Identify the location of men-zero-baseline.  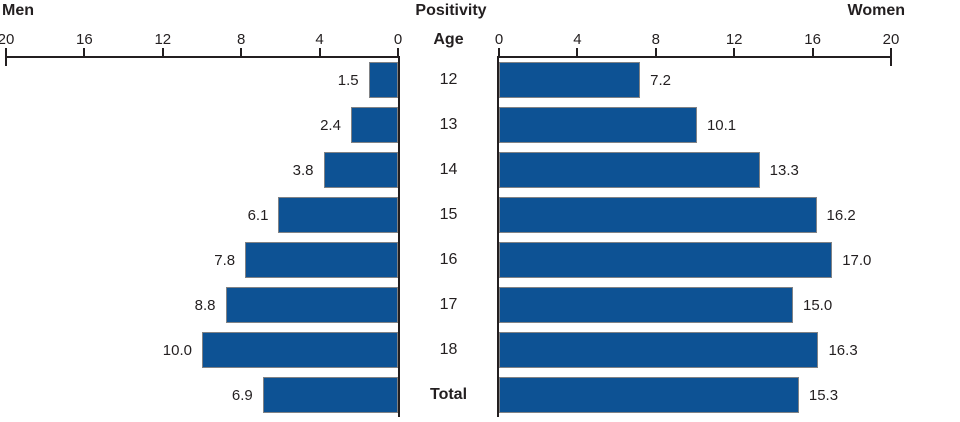
(399, 236).